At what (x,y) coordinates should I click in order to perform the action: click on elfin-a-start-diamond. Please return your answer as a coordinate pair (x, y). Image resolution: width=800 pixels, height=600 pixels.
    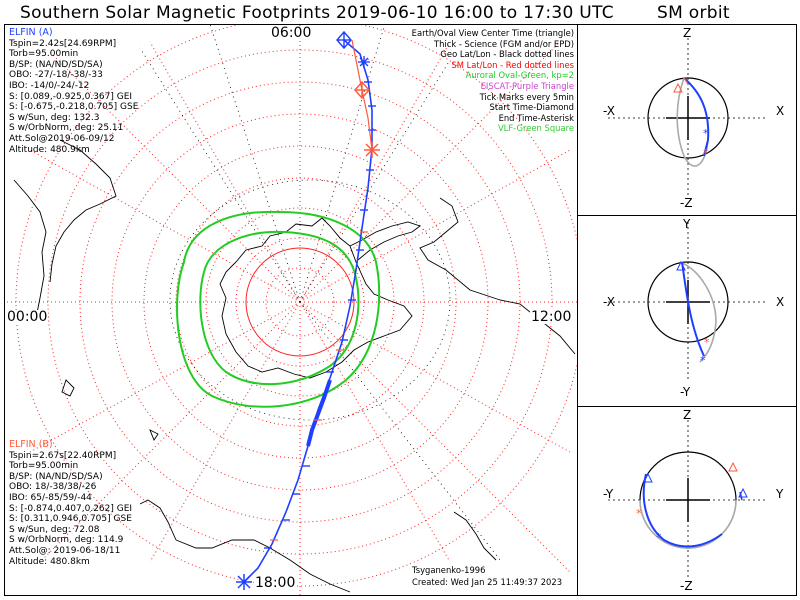
    Looking at the image, I should click on (344, 40).